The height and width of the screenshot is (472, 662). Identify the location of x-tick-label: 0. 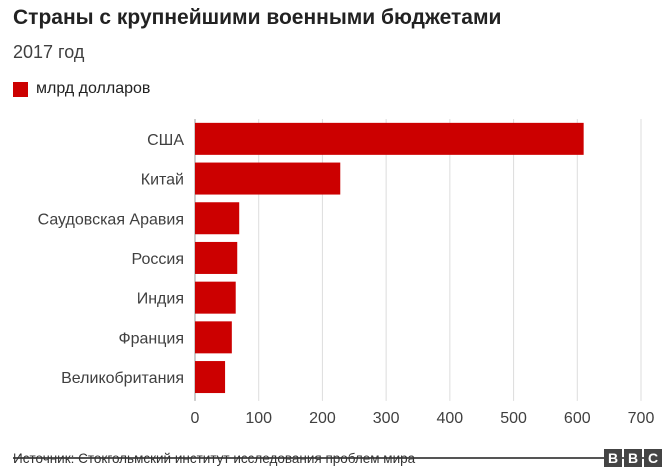
(195, 418).